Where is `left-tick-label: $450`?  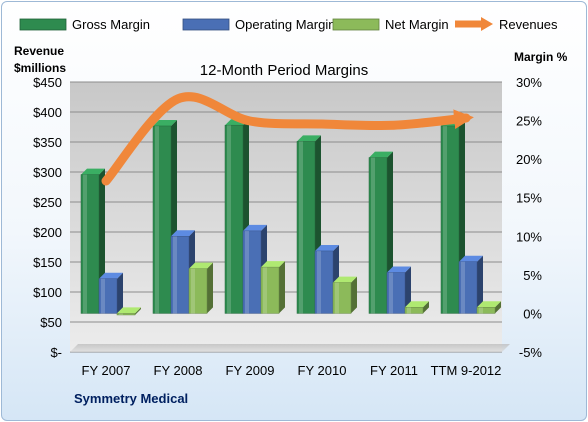 left-tick-label: $450 is located at coordinates (47, 82).